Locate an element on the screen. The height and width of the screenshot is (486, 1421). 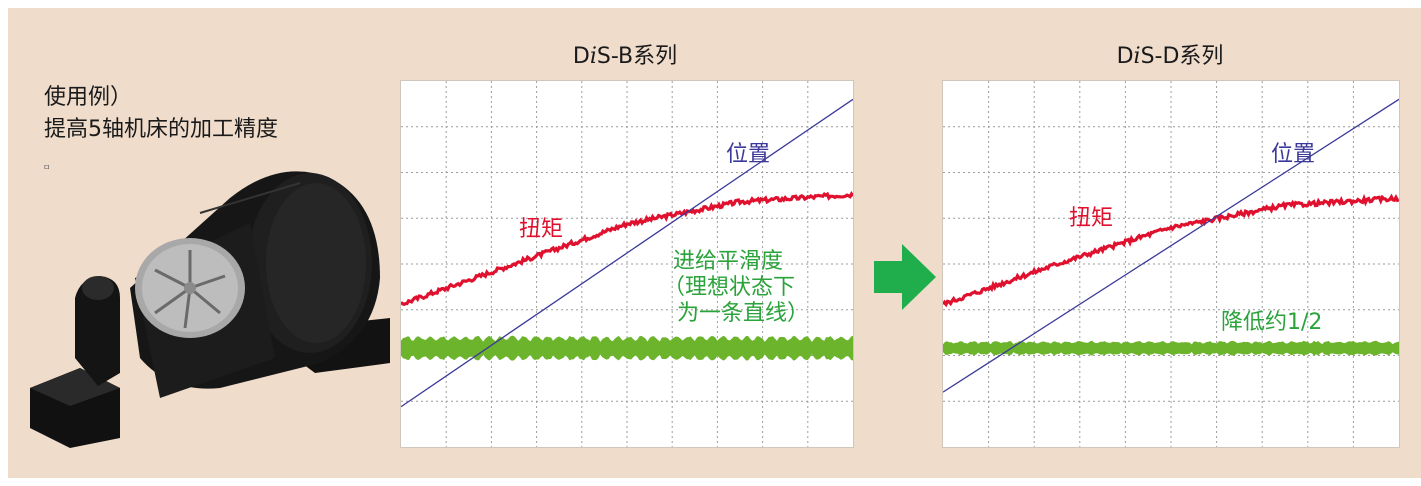
chart-1-torque-label-text: 扭矩 is located at coordinates (541, 229).